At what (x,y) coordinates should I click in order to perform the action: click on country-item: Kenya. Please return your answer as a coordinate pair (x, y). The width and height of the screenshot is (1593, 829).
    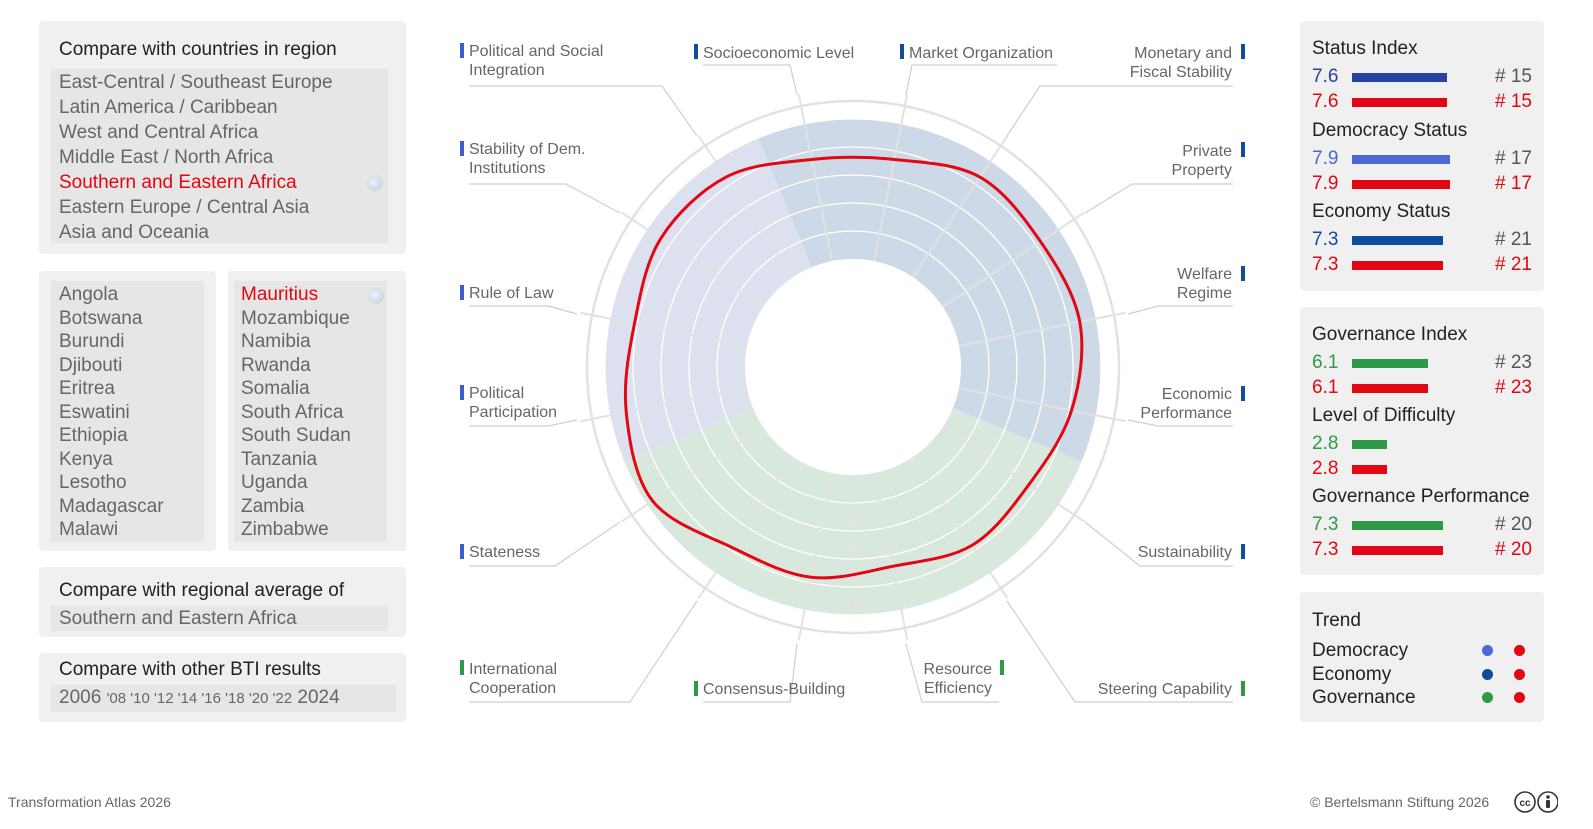
    Looking at the image, I should click on (86, 459).